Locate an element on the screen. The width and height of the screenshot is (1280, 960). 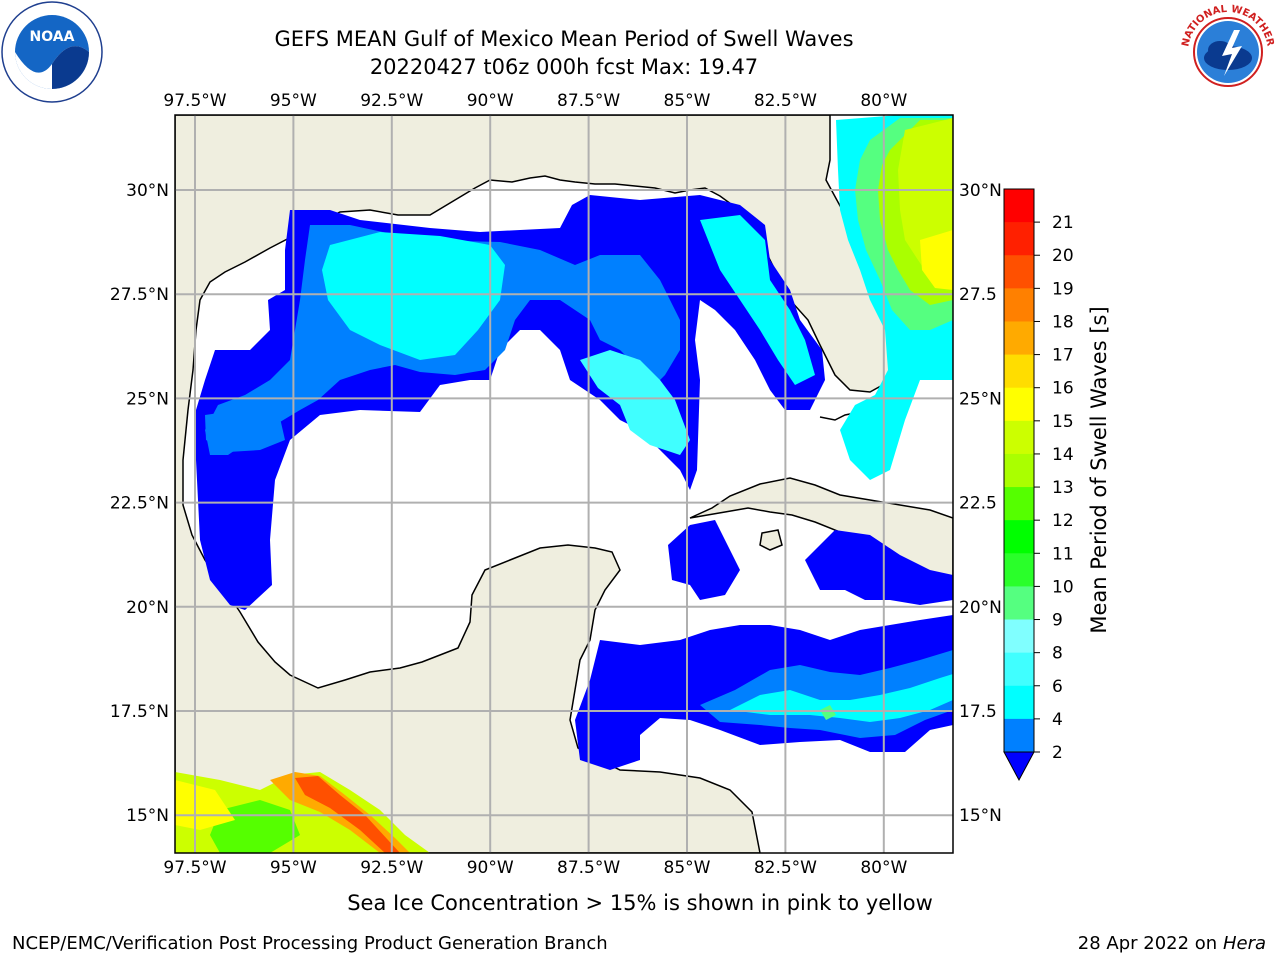
lon-labels-top: 97.5°W 95°W 92.5°W 90°W 87.5°W 85°W 82.5°W 80°W is located at coordinates (535, 101).